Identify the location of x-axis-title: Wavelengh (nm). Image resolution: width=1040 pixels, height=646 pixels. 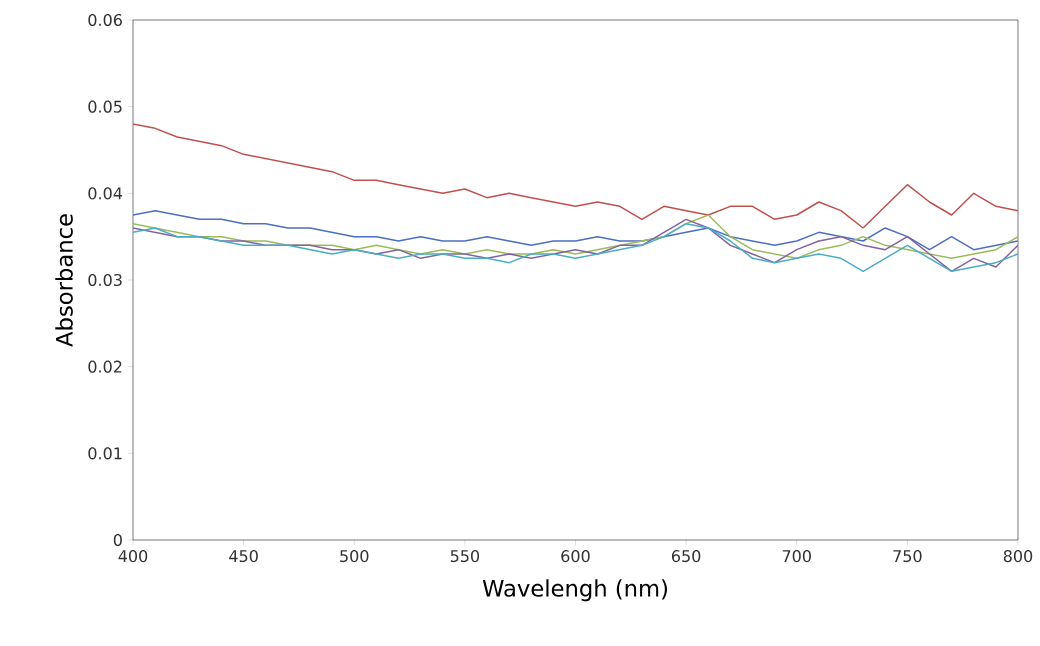
(575, 590).